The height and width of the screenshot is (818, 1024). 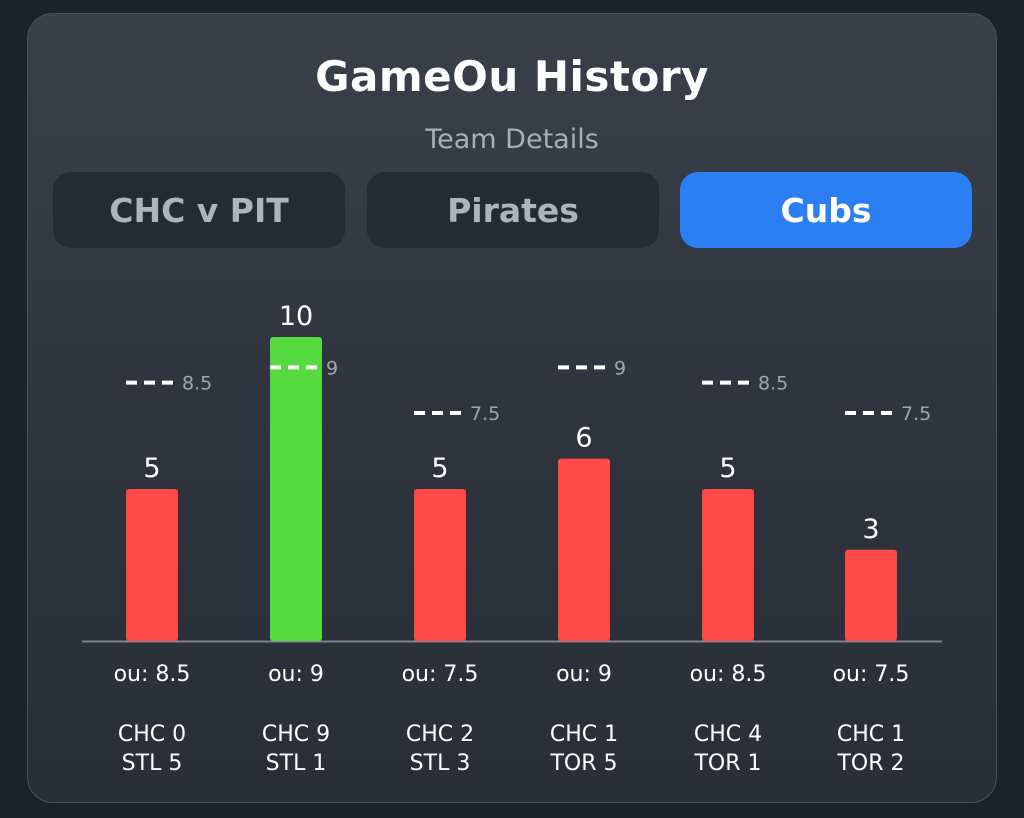 I want to click on score-line1-5: CHC 1, so click(x=871, y=734).